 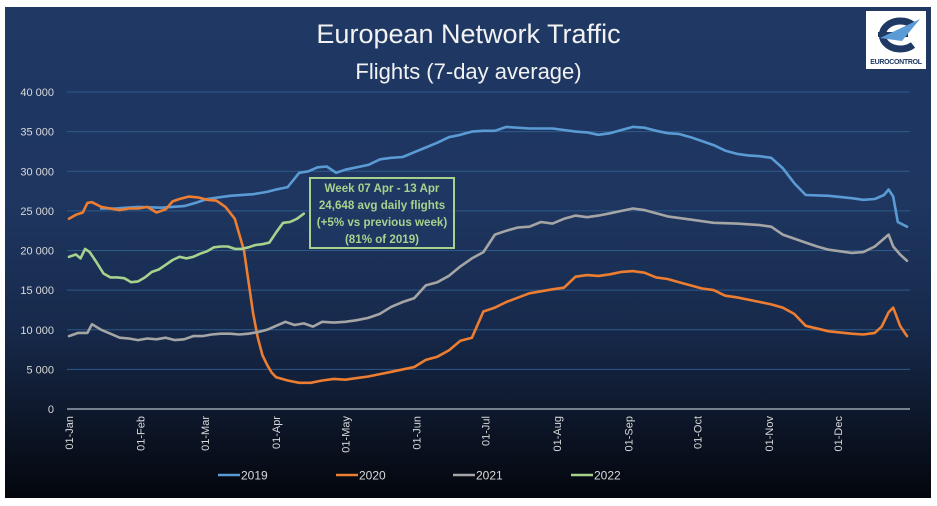 I want to click on x-tick-label: 01-Jul, so click(x=487, y=431).